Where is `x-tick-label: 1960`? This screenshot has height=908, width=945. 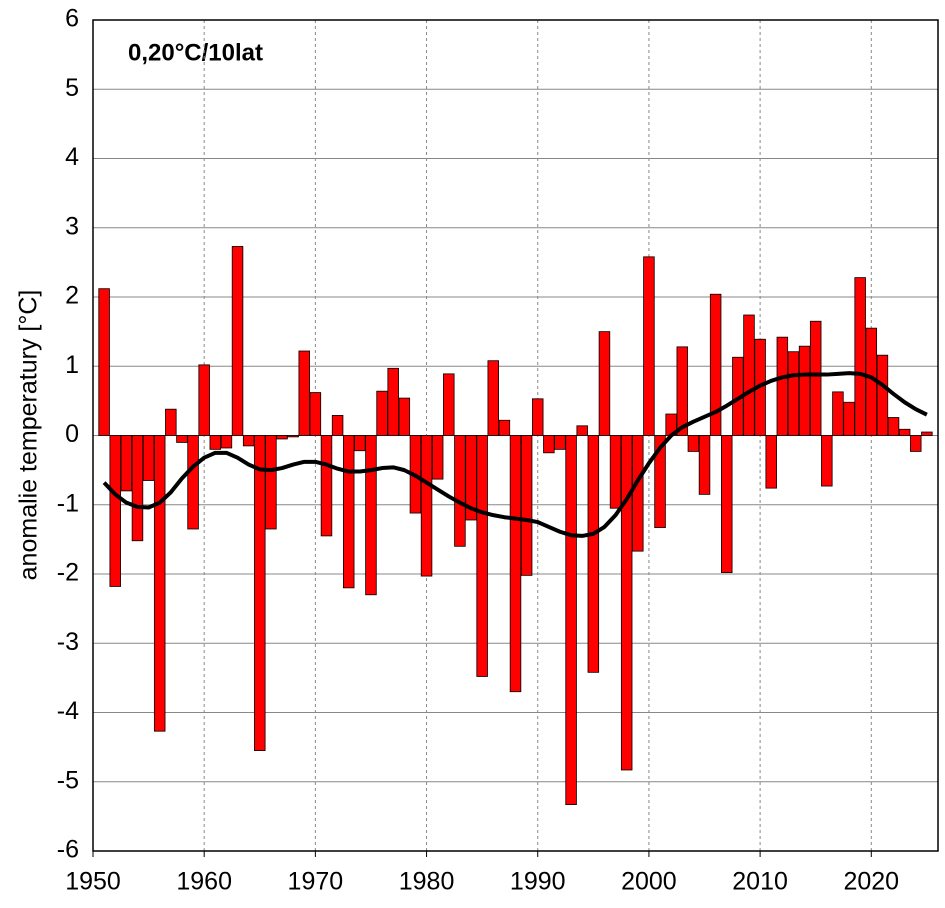
x-tick-label: 1960 is located at coordinates (204, 882).